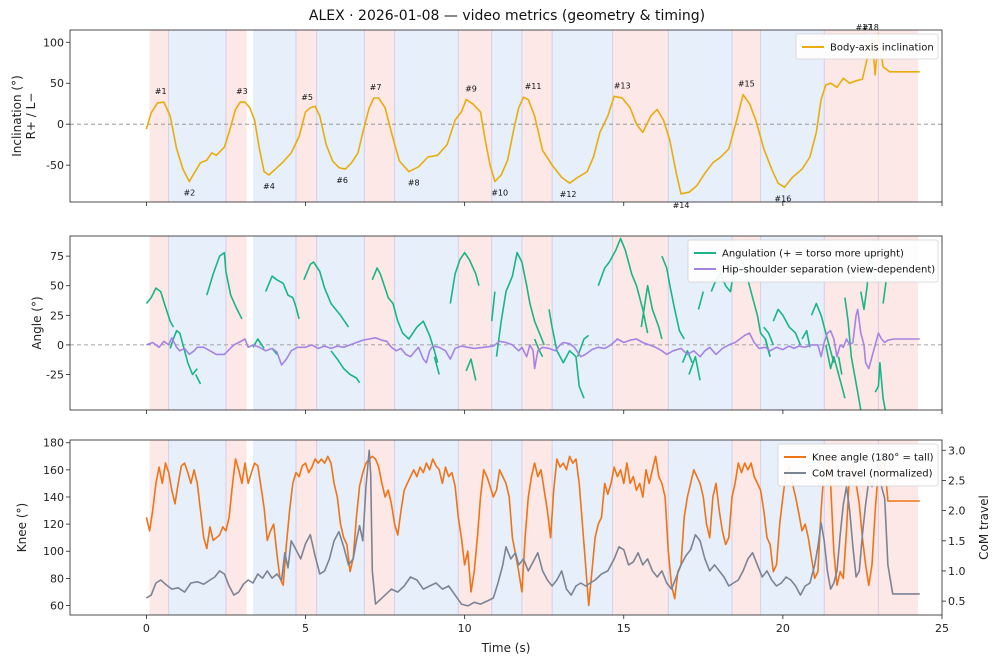 The image size is (995, 664). What do you see at coordinates (828, 270) in the screenshot?
I see `legend-label: Hip–shoulder separation (view-dependent)` at bounding box center [828, 270].